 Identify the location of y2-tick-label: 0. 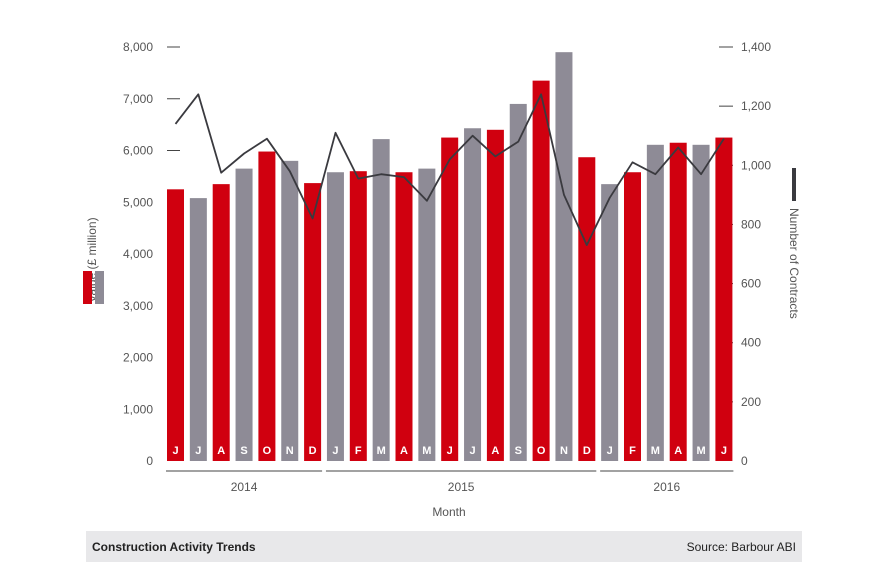
(744, 461).